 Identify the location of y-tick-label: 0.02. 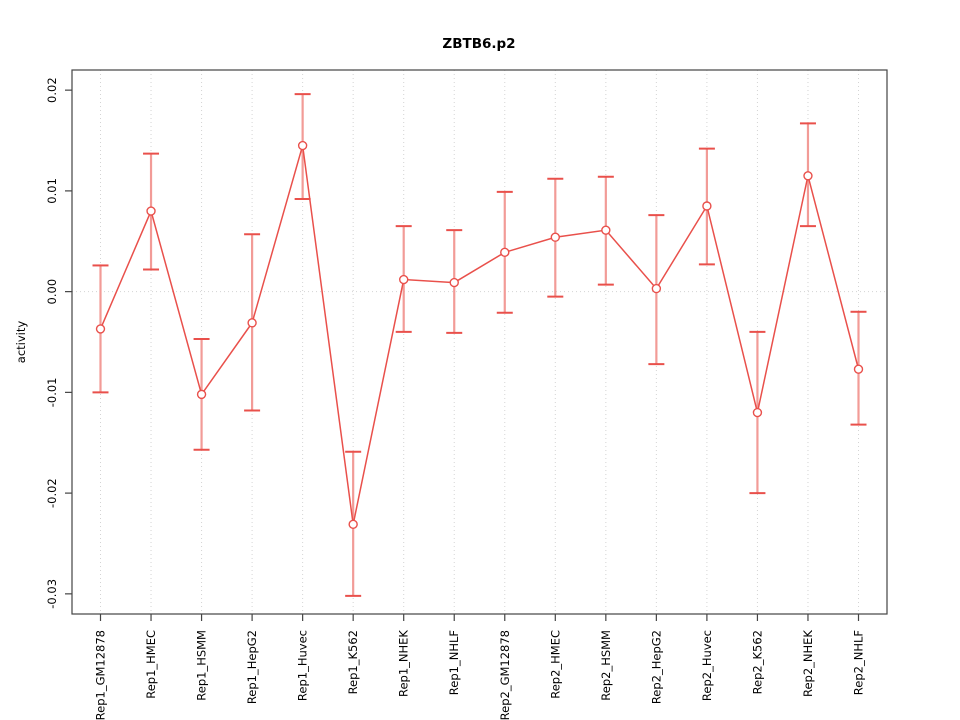
(52, 90).